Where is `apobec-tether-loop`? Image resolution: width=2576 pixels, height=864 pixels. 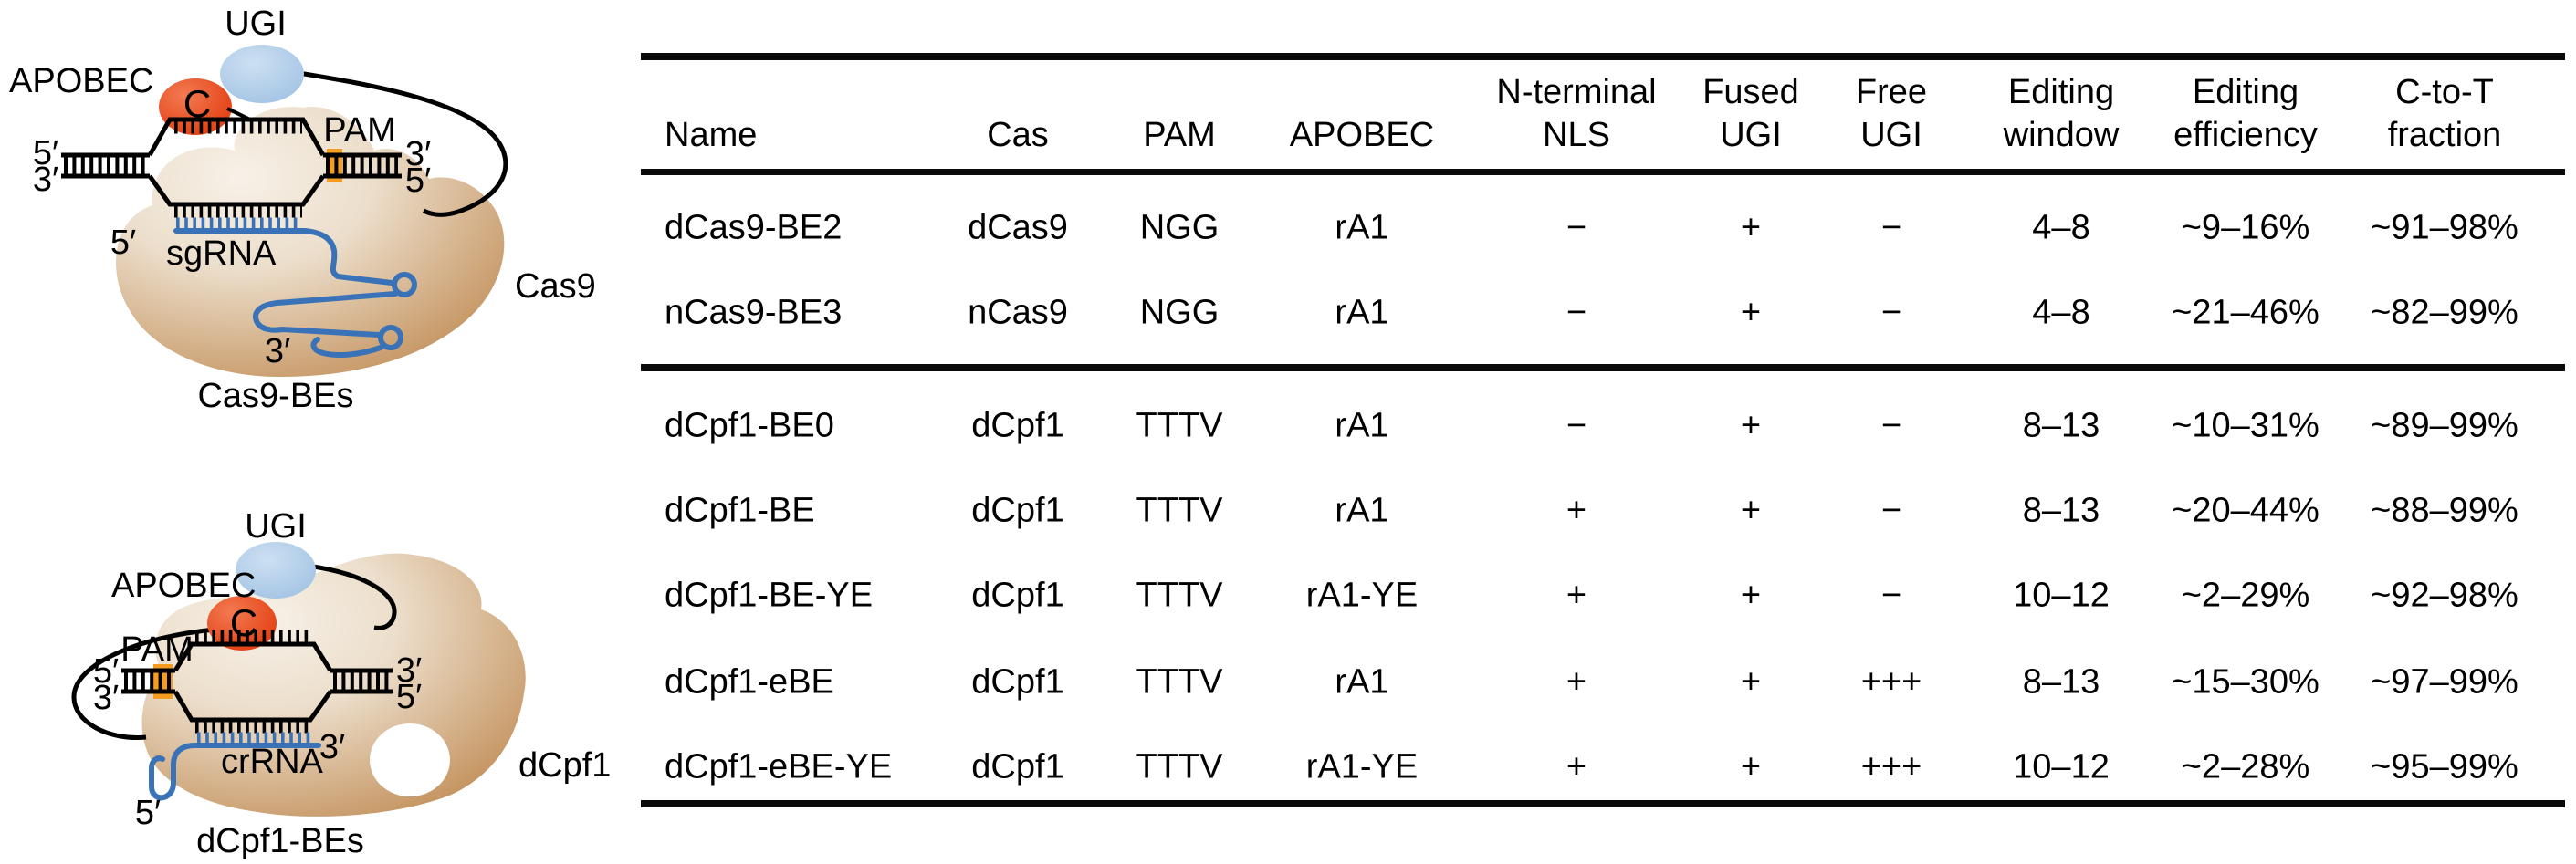
apobec-tether-loop is located at coordinates (143, 684).